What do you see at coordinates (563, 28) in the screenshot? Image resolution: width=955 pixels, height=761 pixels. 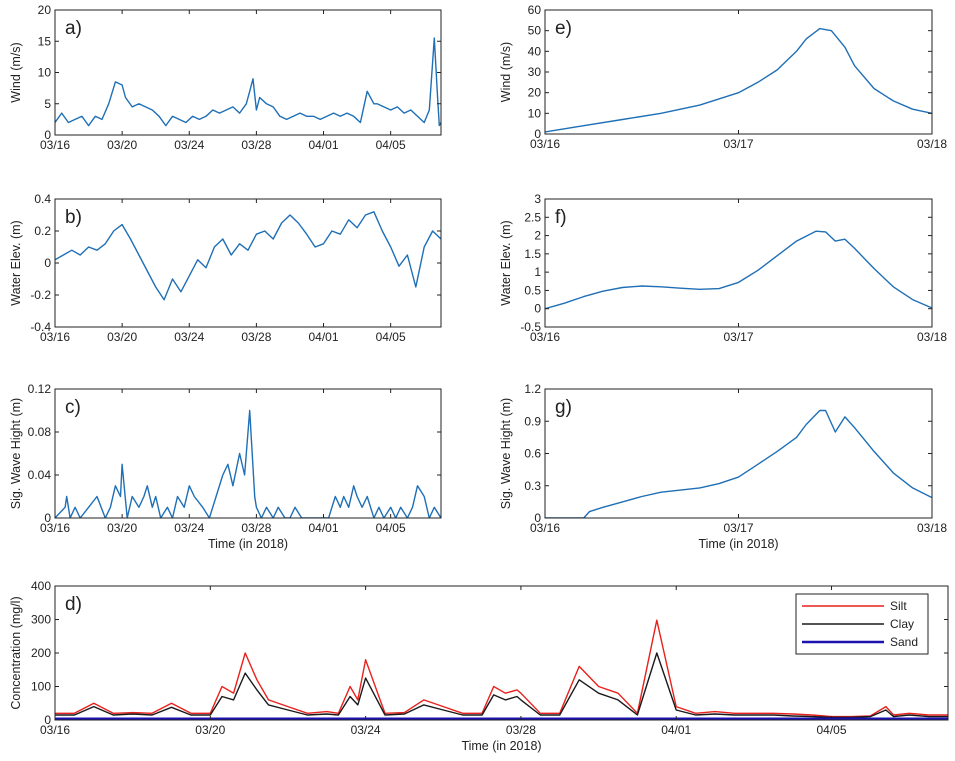 I see `panel-label: e)` at bounding box center [563, 28].